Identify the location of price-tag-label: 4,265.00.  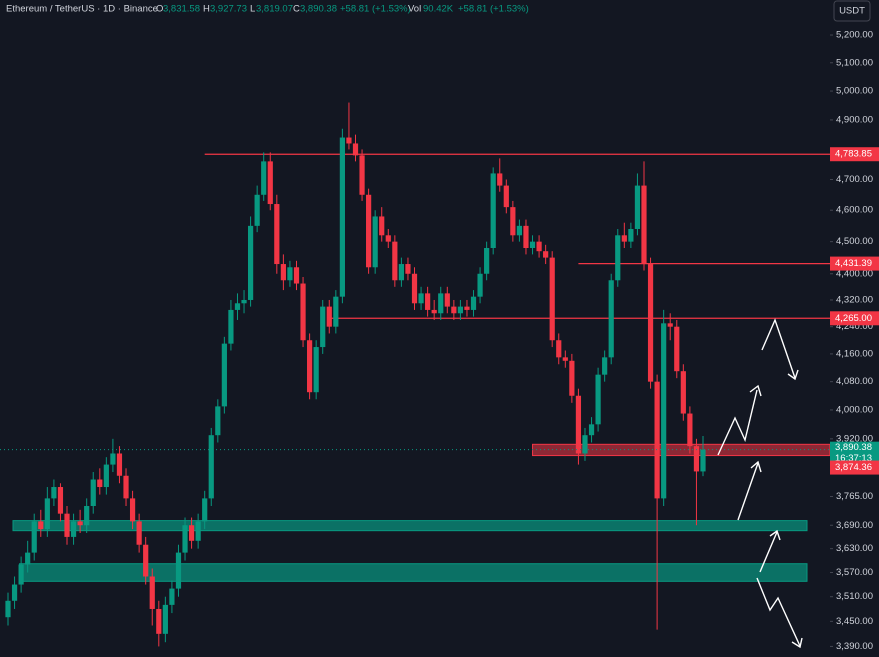
(853, 318).